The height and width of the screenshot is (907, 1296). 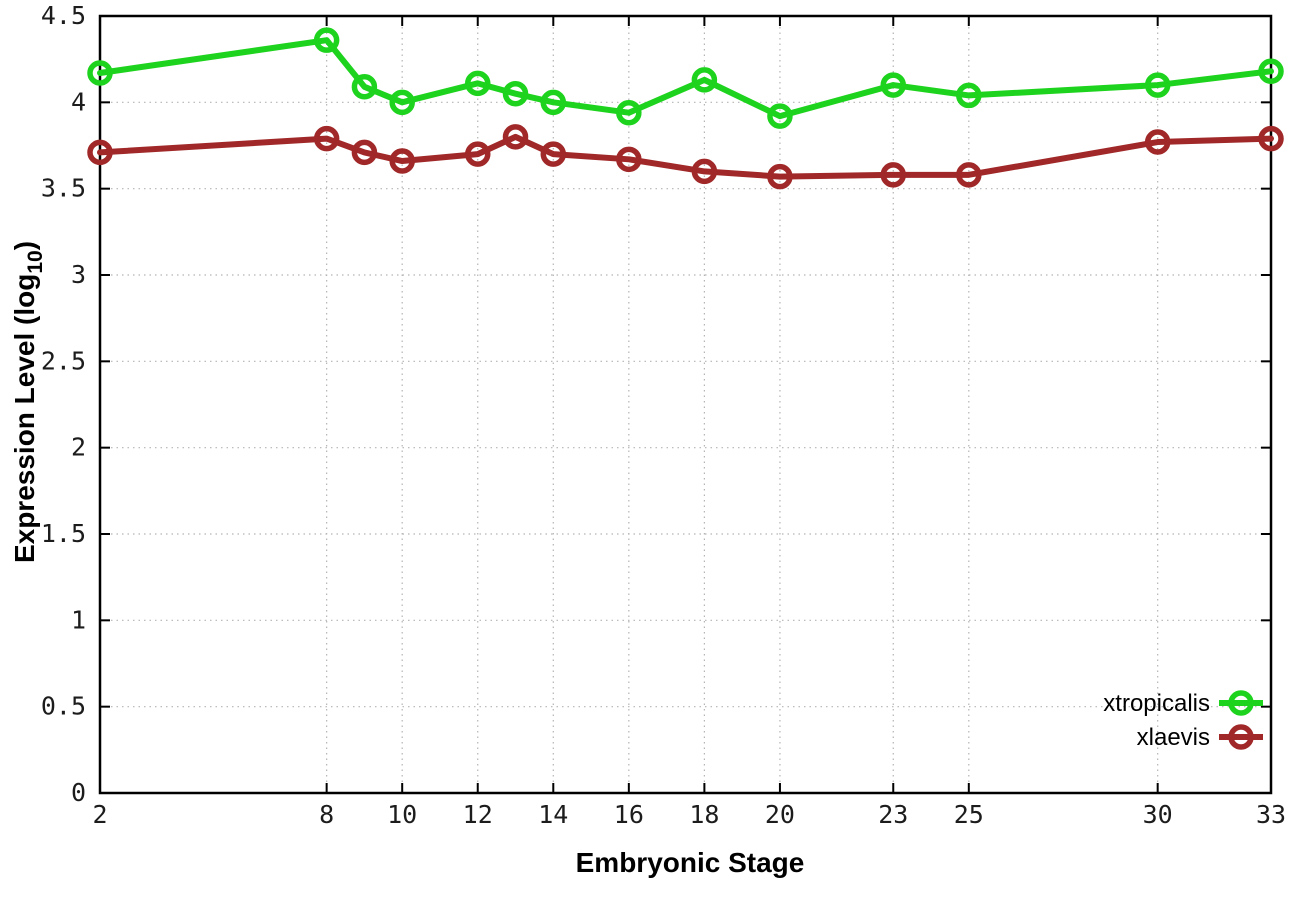 I want to click on y-axis-title: Expression Level (log10), so click(x=28, y=402).